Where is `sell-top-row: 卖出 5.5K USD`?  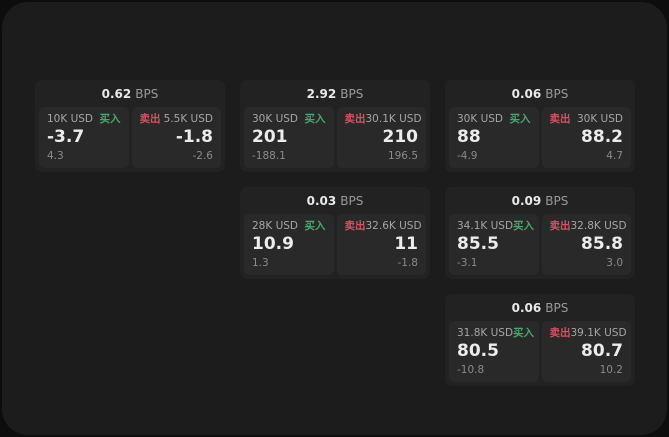
sell-top-row: 卖出 5.5K USD is located at coordinates (177, 119).